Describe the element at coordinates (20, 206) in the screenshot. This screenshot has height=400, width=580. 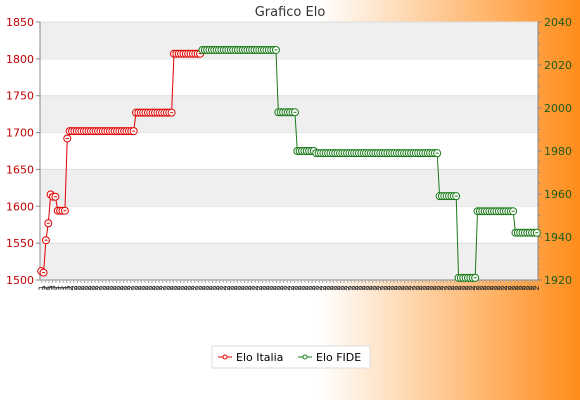
I see `y-left-tick-label: 1600` at that location.